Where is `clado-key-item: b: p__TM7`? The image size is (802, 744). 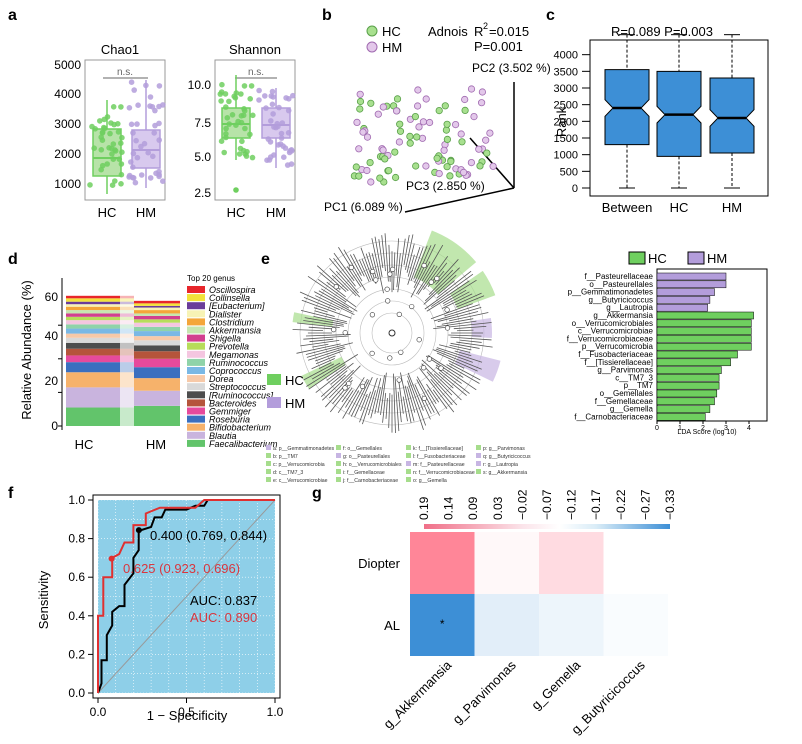
clado-key-item: b: p__TM7 is located at coordinates (285, 457).